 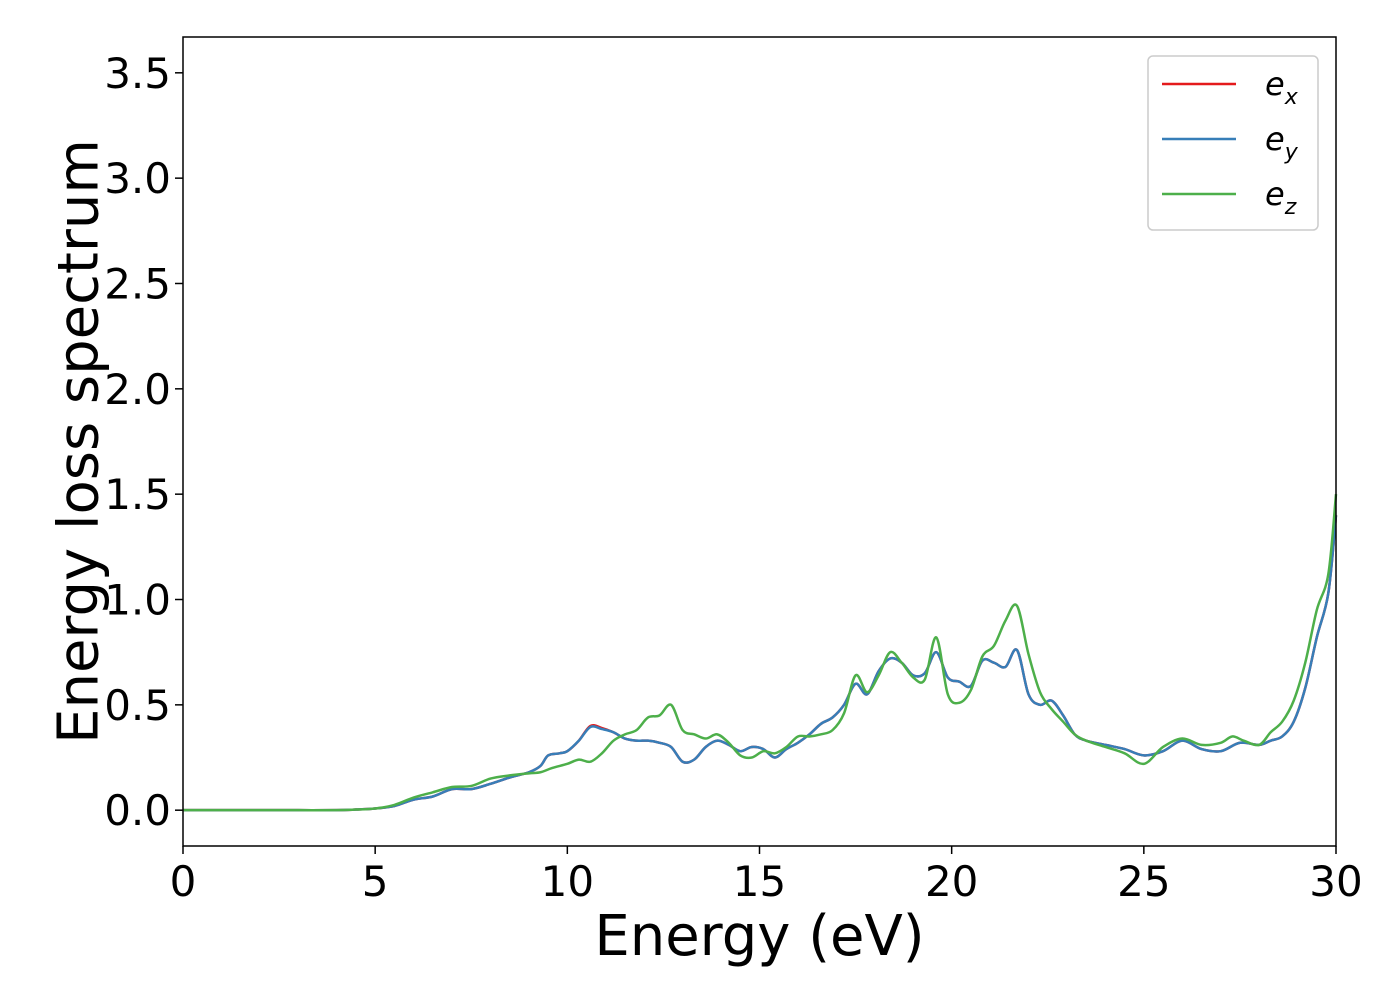 I want to click on legend-box, so click(x=1233, y=143).